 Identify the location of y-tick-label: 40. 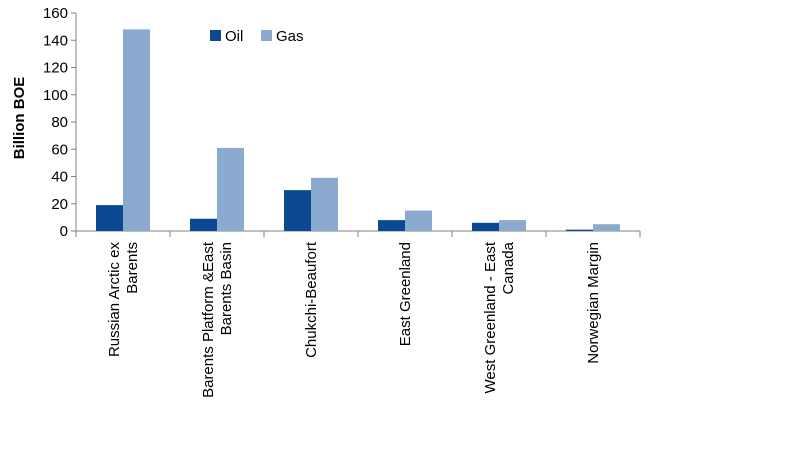
(59, 177).